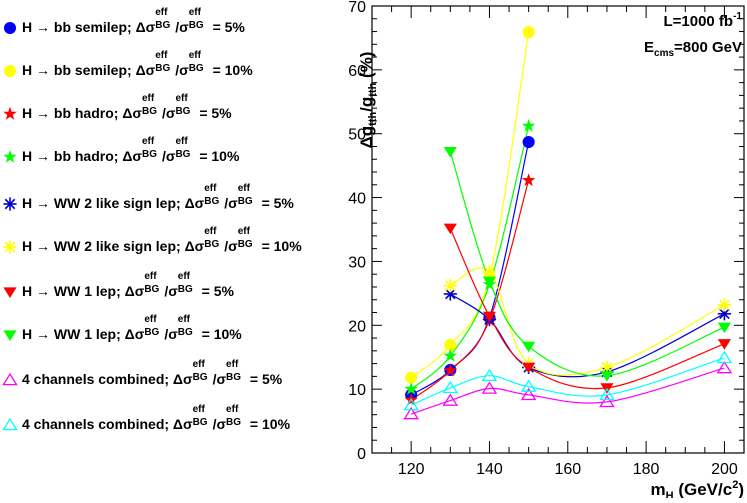  Describe the element at coordinates (697, 488) in the screenshot. I see `x-axis-label: mH (GeV/c2)` at that location.